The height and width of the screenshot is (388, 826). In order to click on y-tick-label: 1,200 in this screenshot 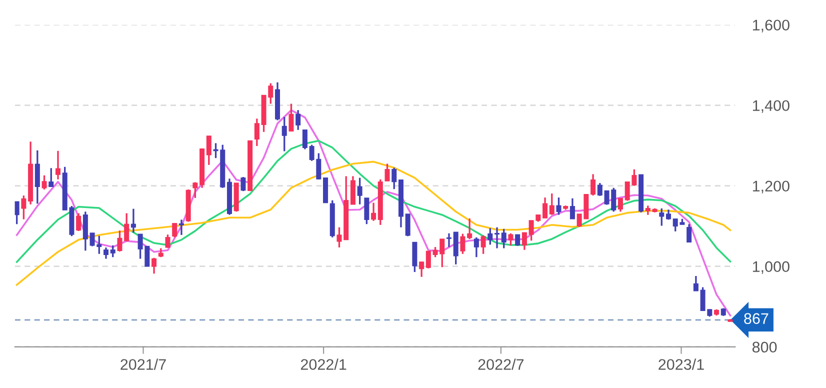, I will do `click(771, 187)`.